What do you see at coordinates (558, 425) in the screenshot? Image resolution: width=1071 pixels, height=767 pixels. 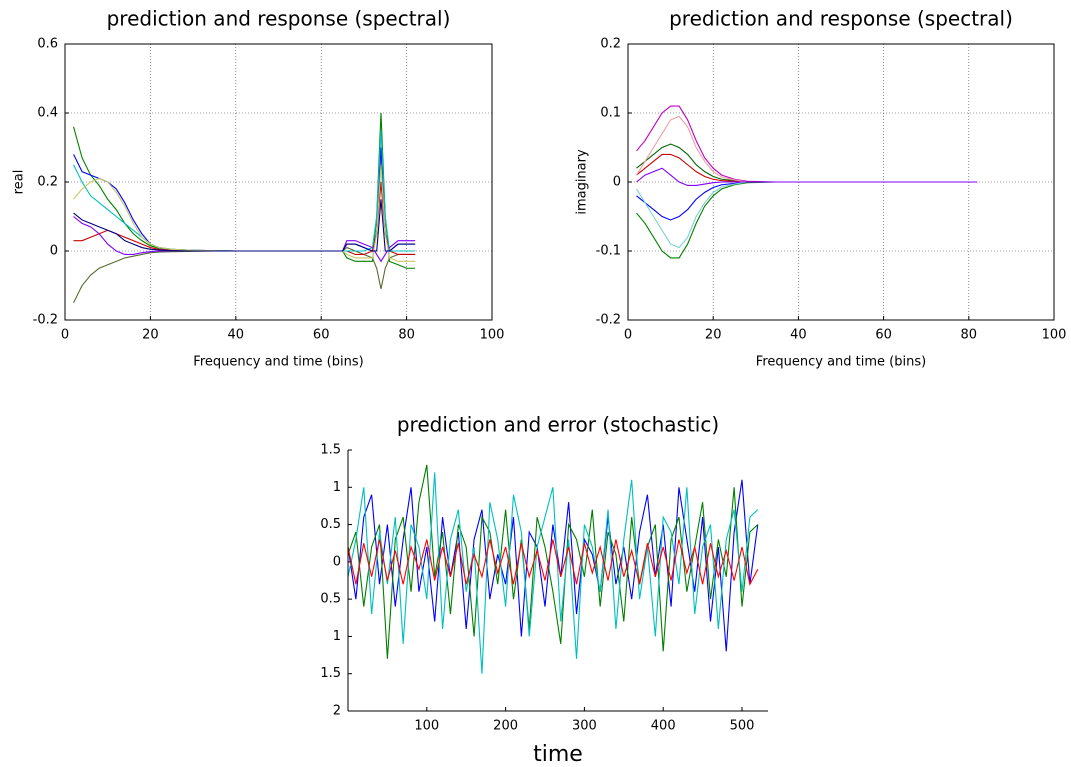 I see `chart-title: prediction and error (stochastic)` at bounding box center [558, 425].